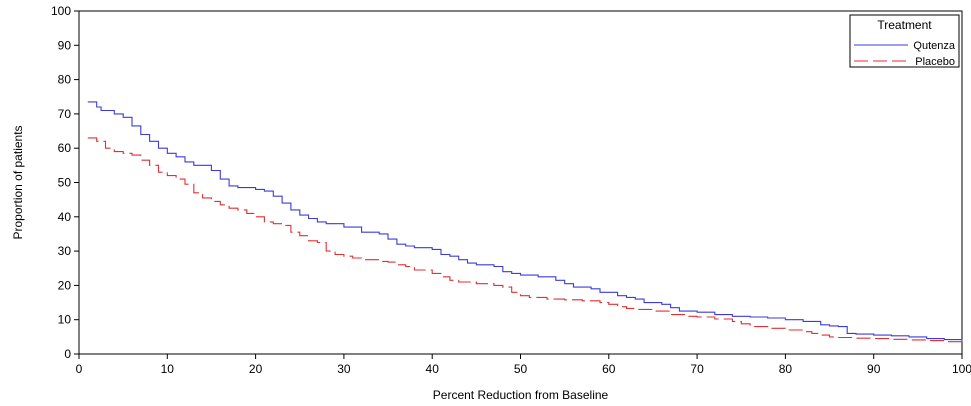 The height and width of the screenshot is (406, 971). I want to click on y-tick-label: 100, so click(61, 11).